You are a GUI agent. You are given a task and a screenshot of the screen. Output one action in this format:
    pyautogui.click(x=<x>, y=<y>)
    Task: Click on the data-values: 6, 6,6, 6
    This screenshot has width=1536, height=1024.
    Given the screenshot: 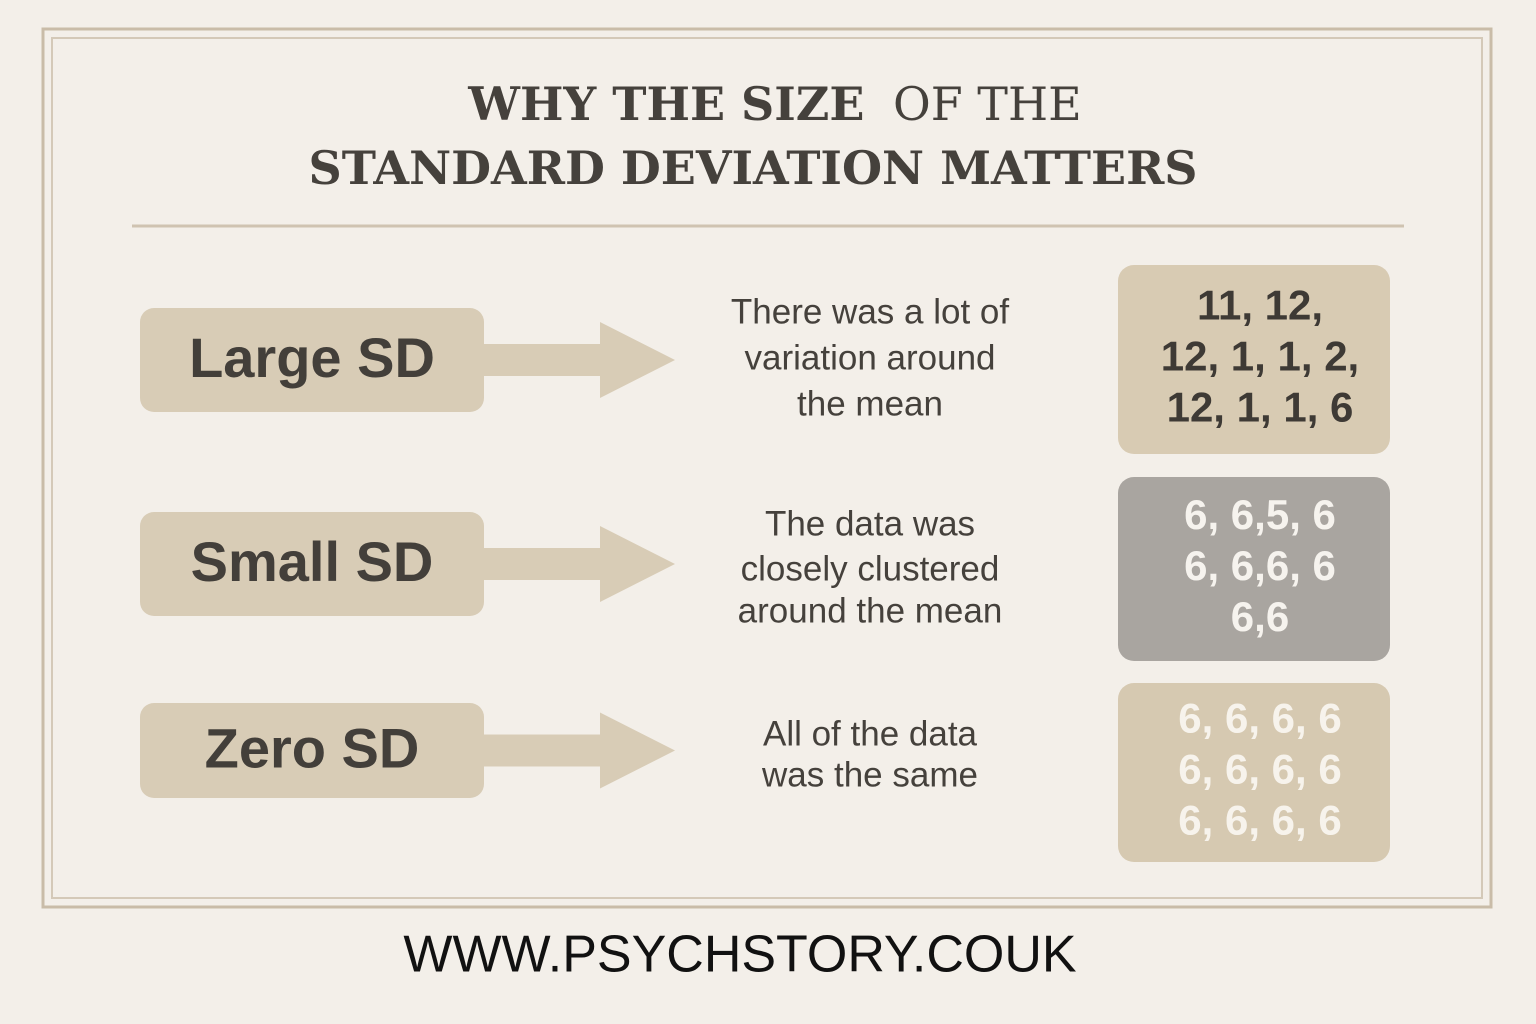 What is the action you would take?
    pyautogui.click(x=1260, y=565)
    